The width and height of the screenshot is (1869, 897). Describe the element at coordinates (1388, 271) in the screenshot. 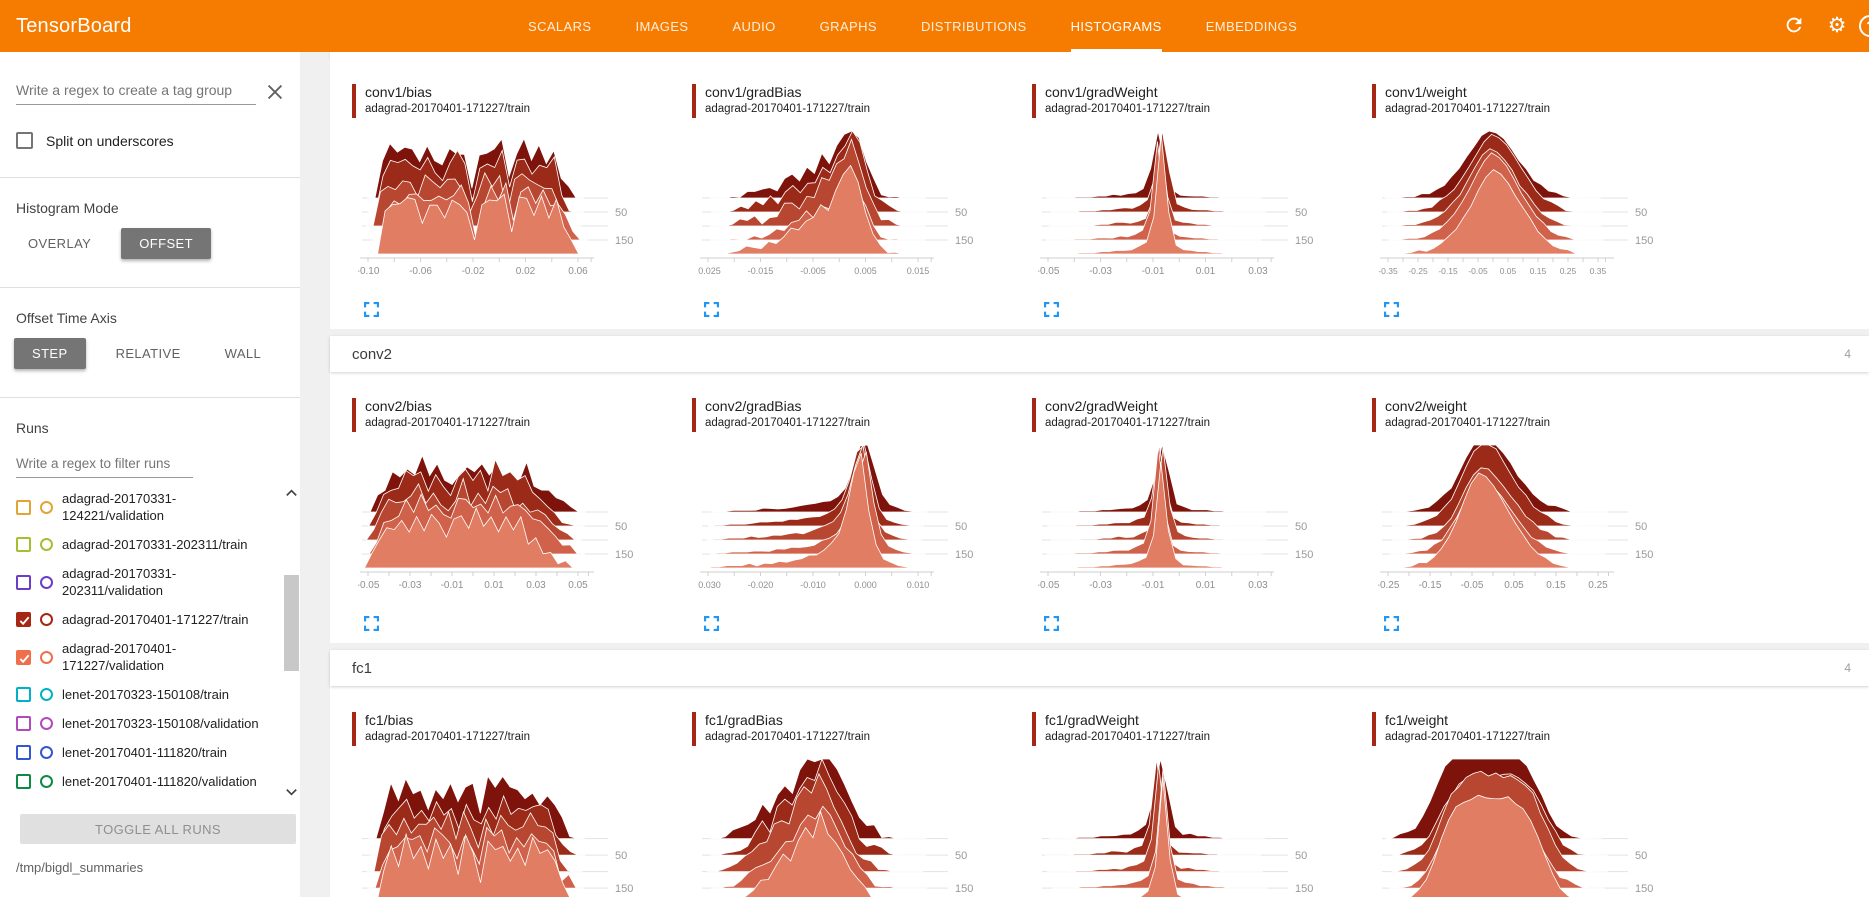

I see `svg-text: -0.35` at that location.